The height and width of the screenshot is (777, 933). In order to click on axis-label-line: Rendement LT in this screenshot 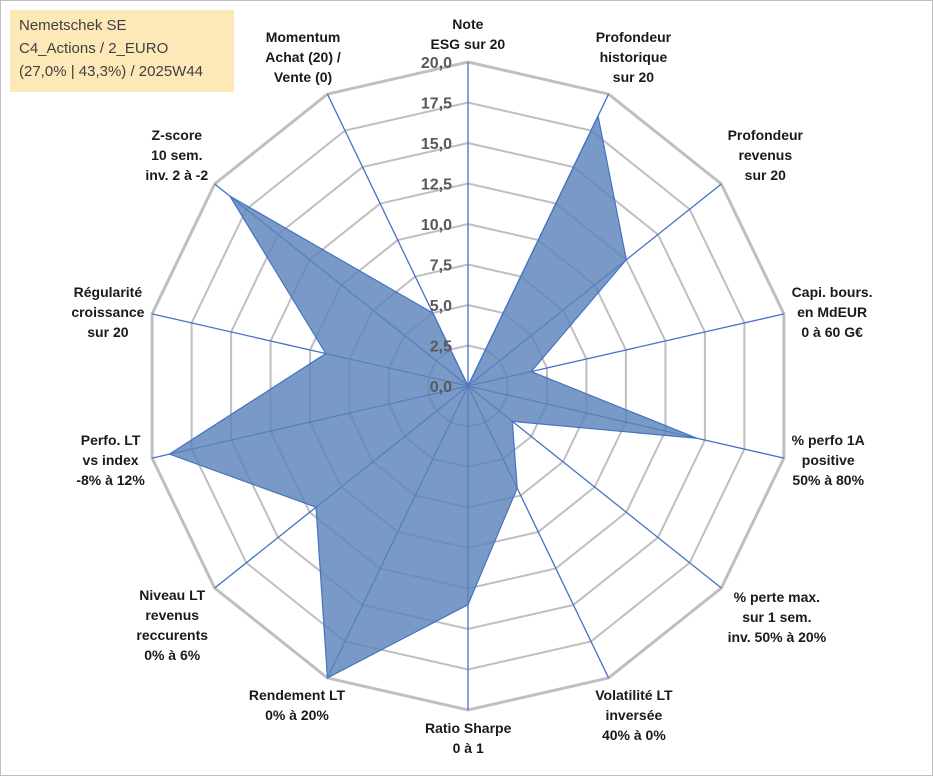, I will do `click(297, 695)`.